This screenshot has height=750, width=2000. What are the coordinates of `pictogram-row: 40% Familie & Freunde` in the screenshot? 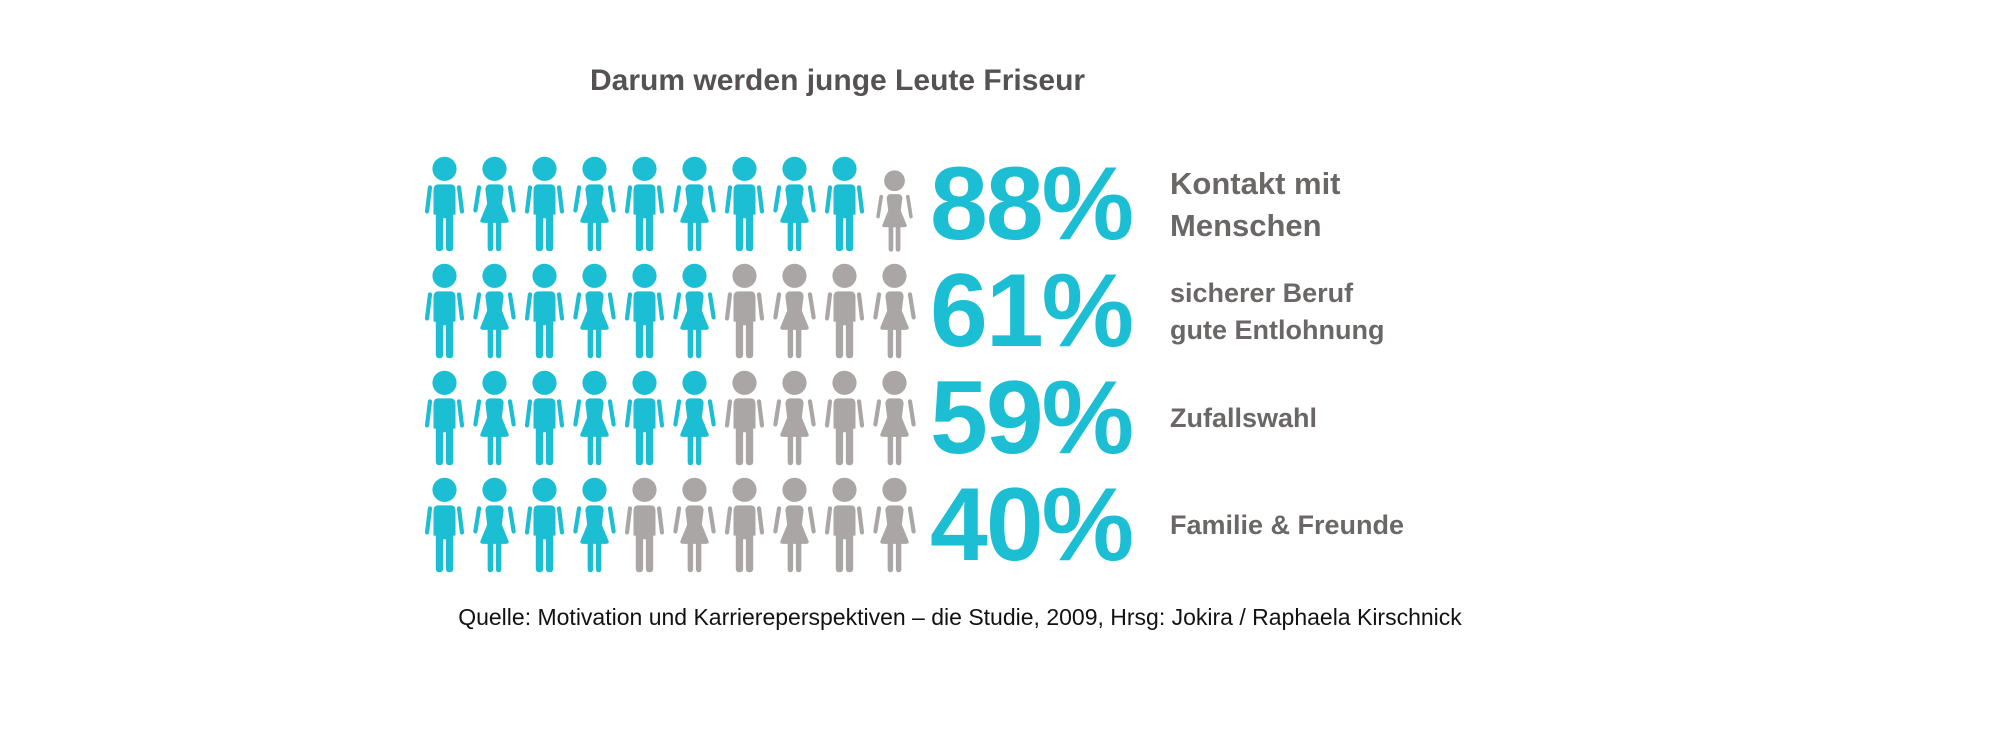 It's located at (912, 525).